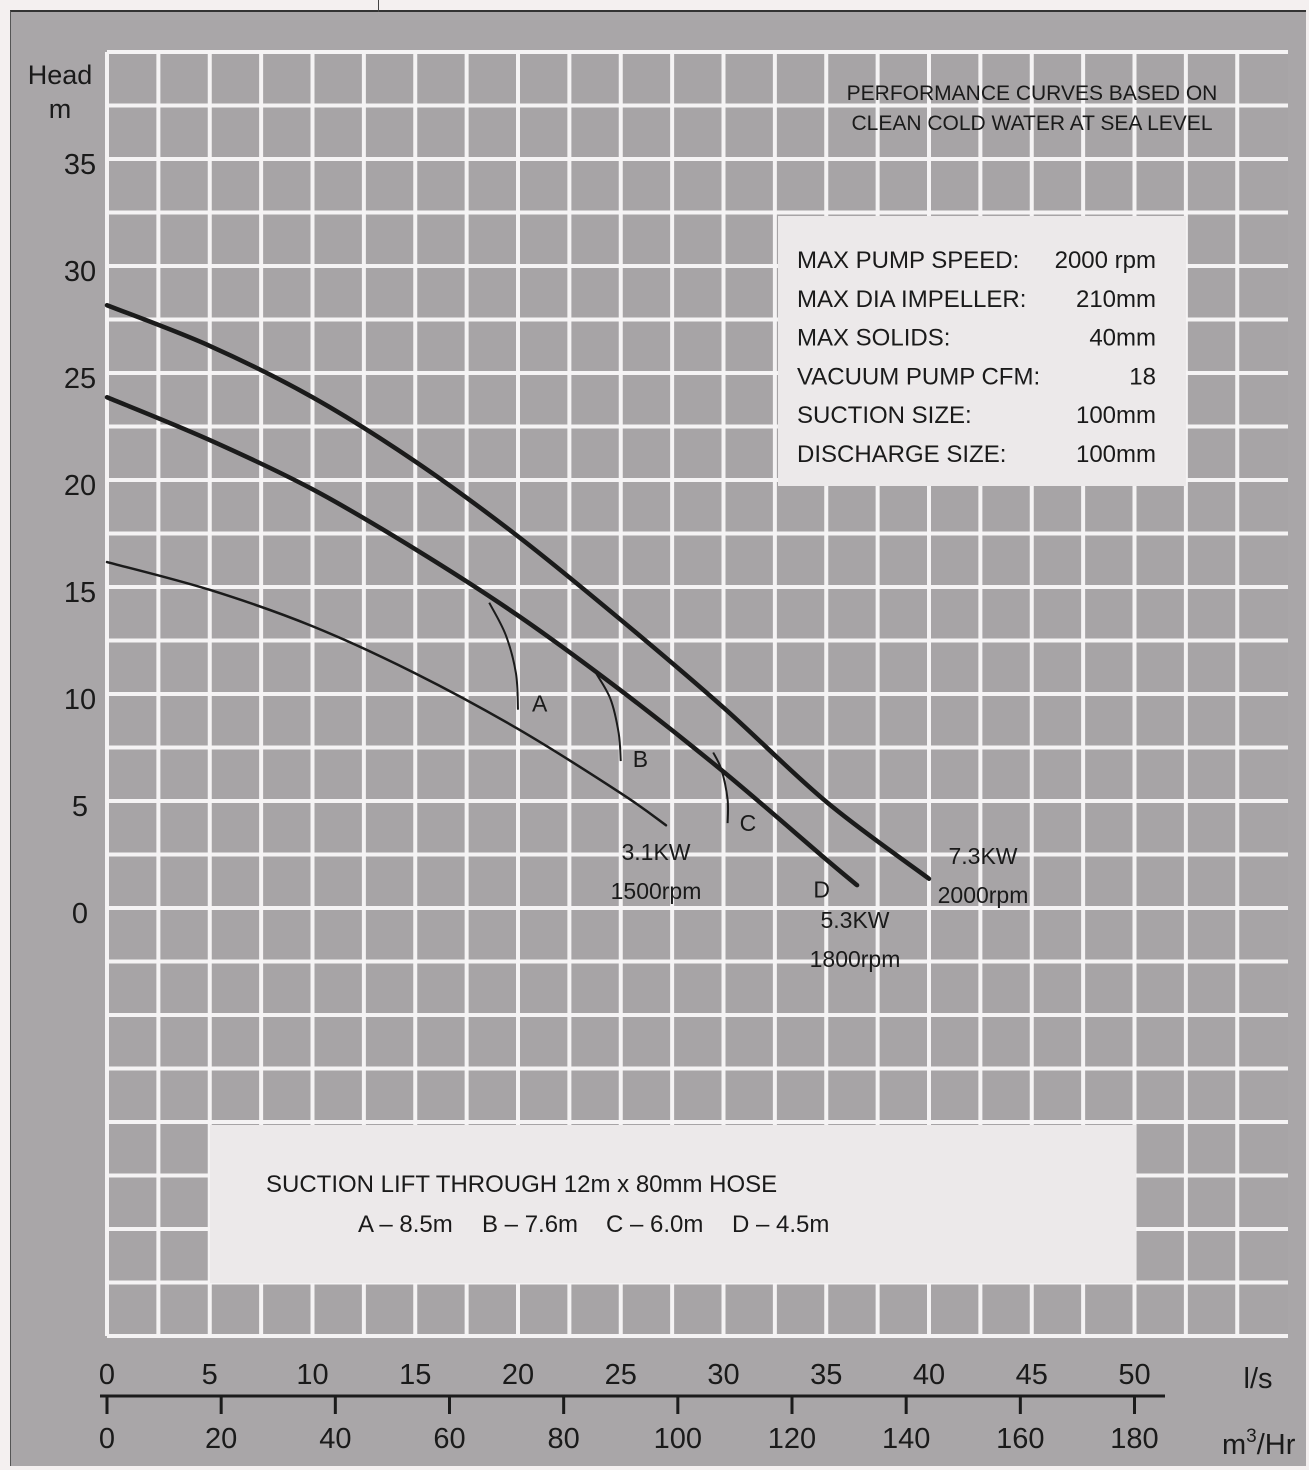 The width and height of the screenshot is (1309, 1470). What do you see at coordinates (821, 889) in the screenshot?
I see `suction-curve-label: D` at bounding box center [821, 889].